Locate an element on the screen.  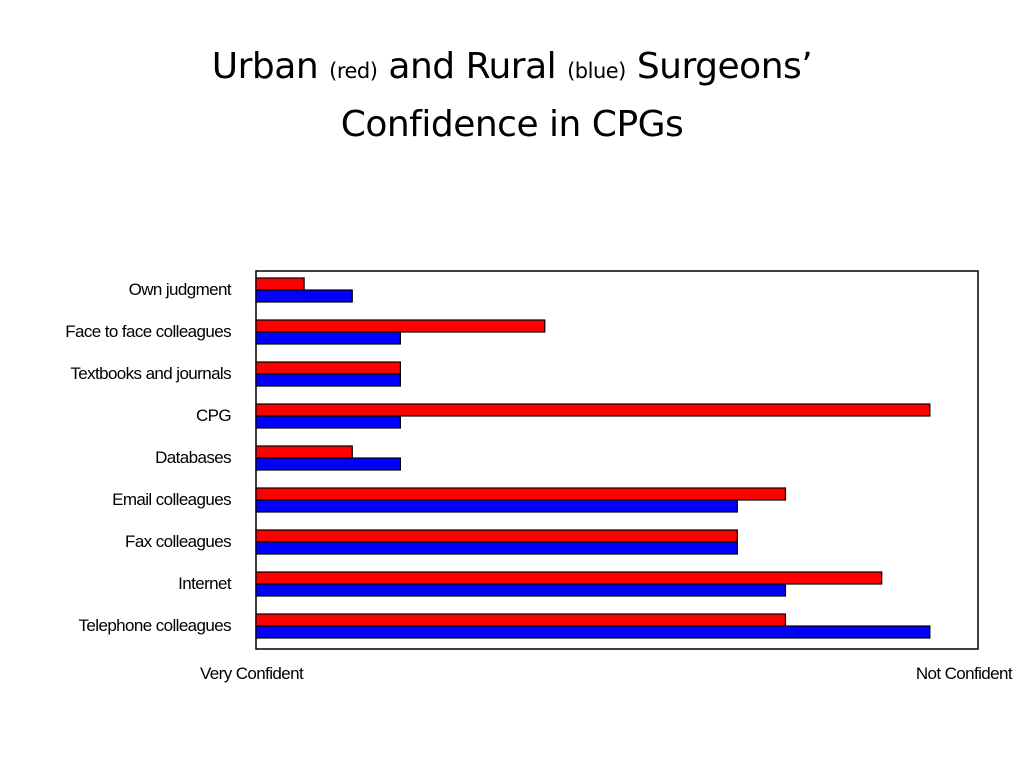
category-label-databases: Databases is located at coordinates (193, 457).